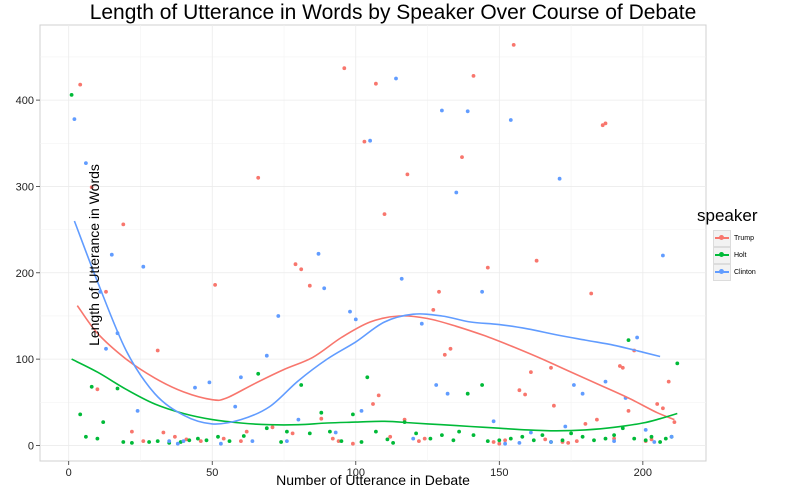 The width and height of the screenshot is (786, 490). Describe the element at coordinates (740, 243) in the screenshot. I see `legend: speaker Trump Holt Clinton` at that location.